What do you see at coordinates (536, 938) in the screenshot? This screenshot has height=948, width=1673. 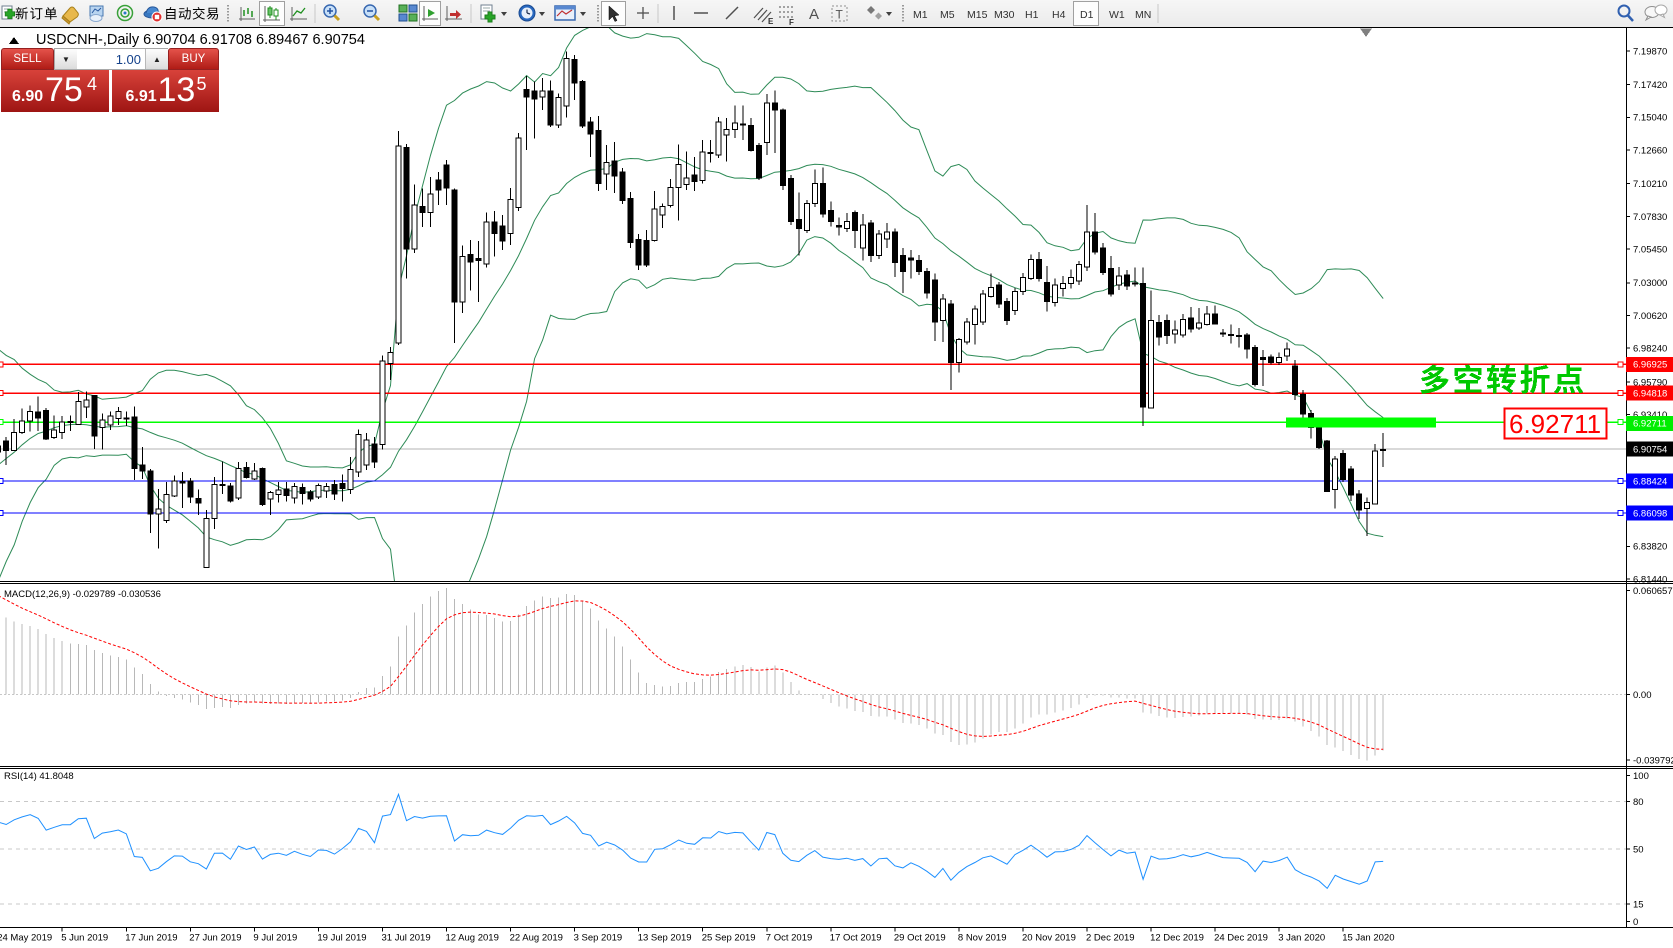 I see `svg-text: 22 Aug 2019` at bounding box center [536, 938].